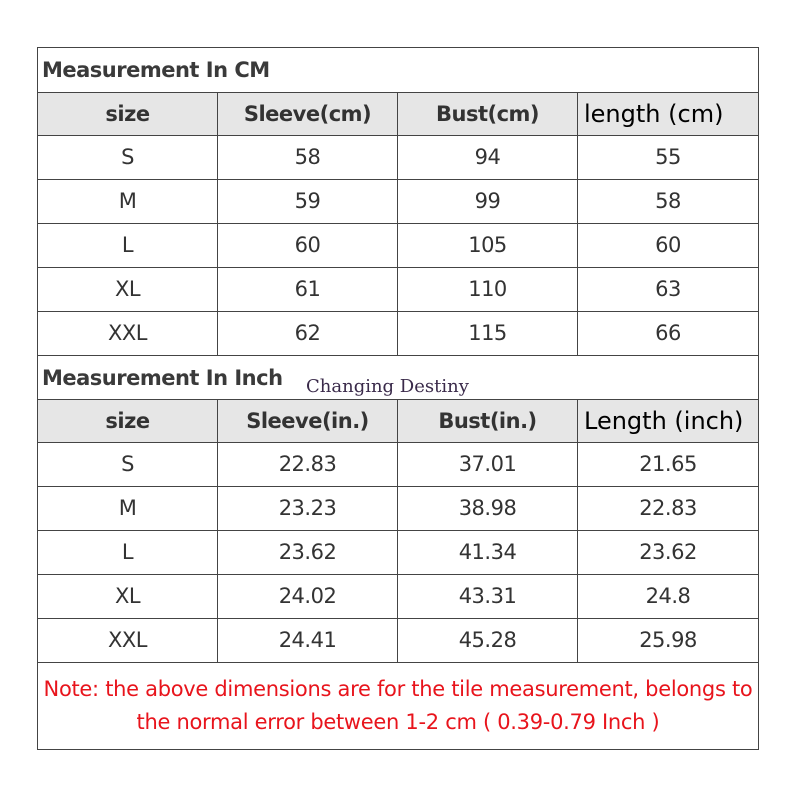  What do you see at coordinates (668, 596) in the screenshot?
I see `table-cell: 24.8` at bounding box center [668, 596].